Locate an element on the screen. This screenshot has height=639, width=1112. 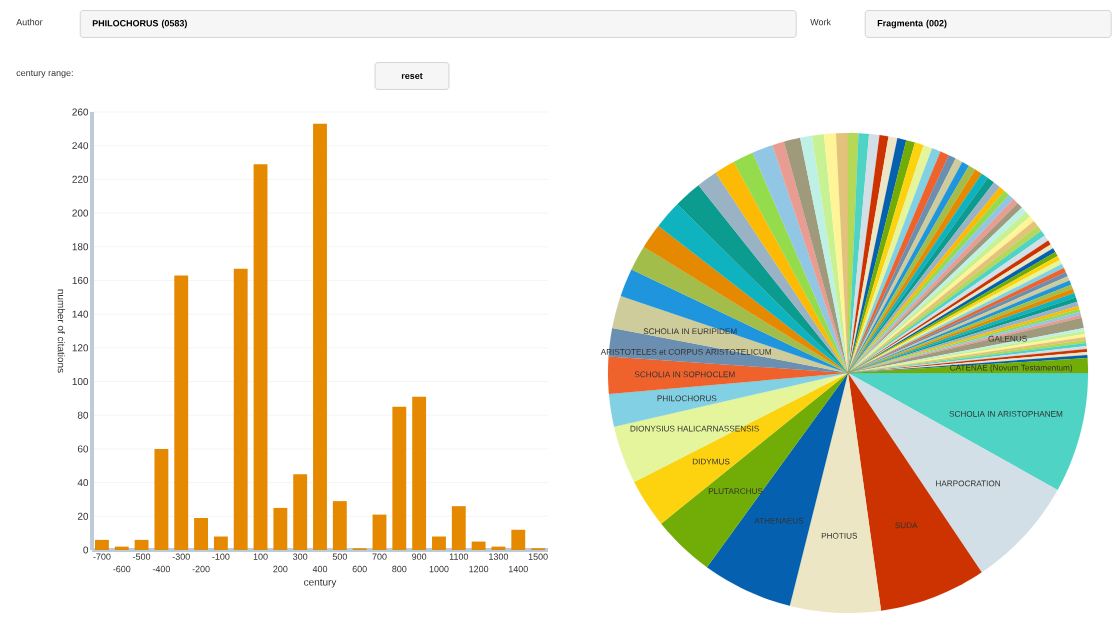
x-tick-label: -200 is located at coordinates (201, 569).